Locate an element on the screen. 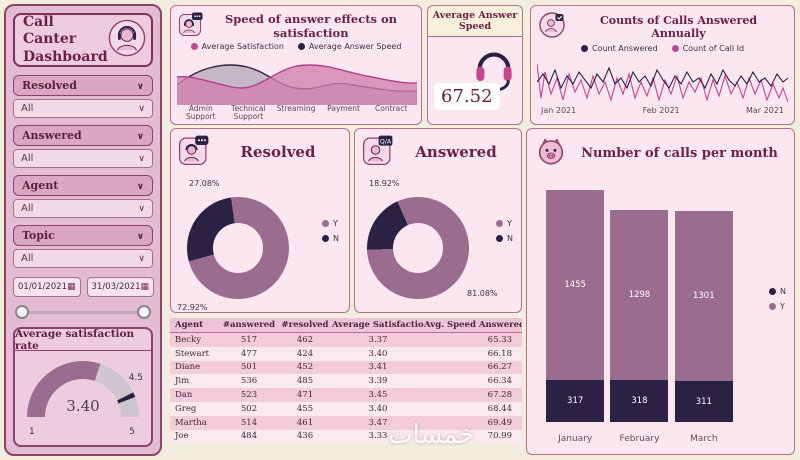 The height and width of the screenshot is (460, 800). filter-agent: Agent All is located at coordinates (83, 196).